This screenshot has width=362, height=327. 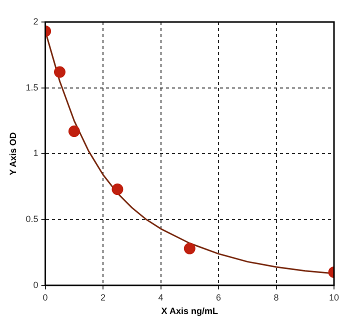 I want to click on y-tick-label: 0, so click(x=35, y=285).